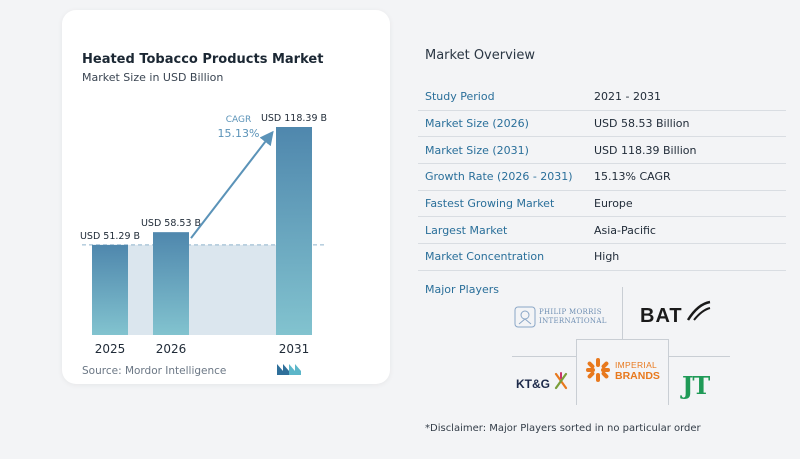  What do you see at coordinates (171, 283) in the screenshot?
I see `bar-2026` at bounding box center [171, 283].